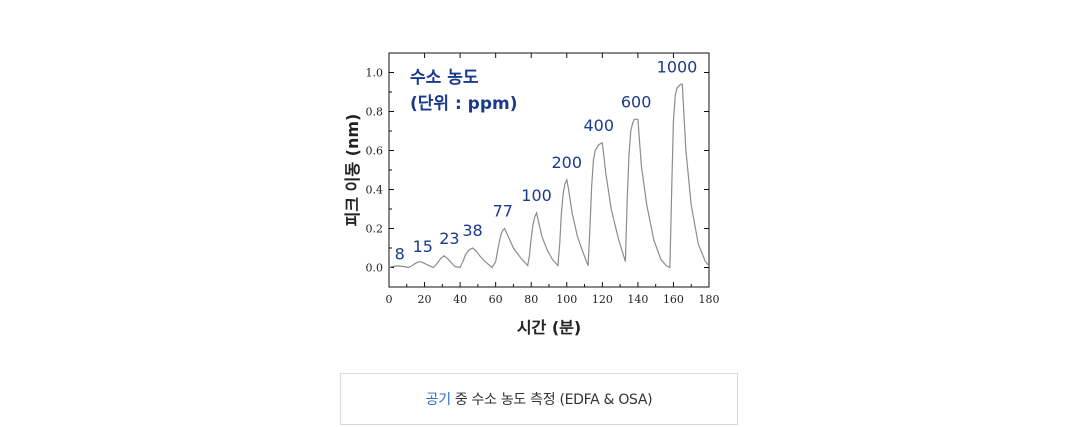 The image size is (1080, 427). What do you see at coordinates (460, 299) in the screenshot?
I see `x-tick-label: 40` at bounding box center [460, 299].